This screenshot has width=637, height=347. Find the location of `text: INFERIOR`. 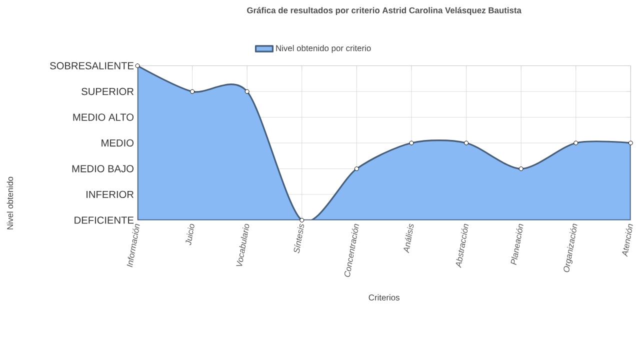

text: INFERIOR is located at coordinates (110, 194).